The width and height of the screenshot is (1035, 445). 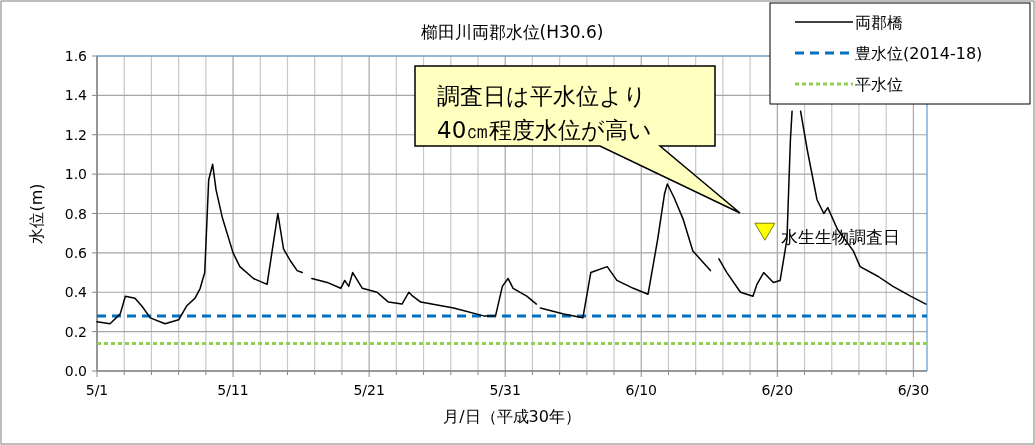 What do you see at coordinates (233, 390) in the screenshot?
I see `x-tick-label: 5/11` at bounding box center [233, 390].